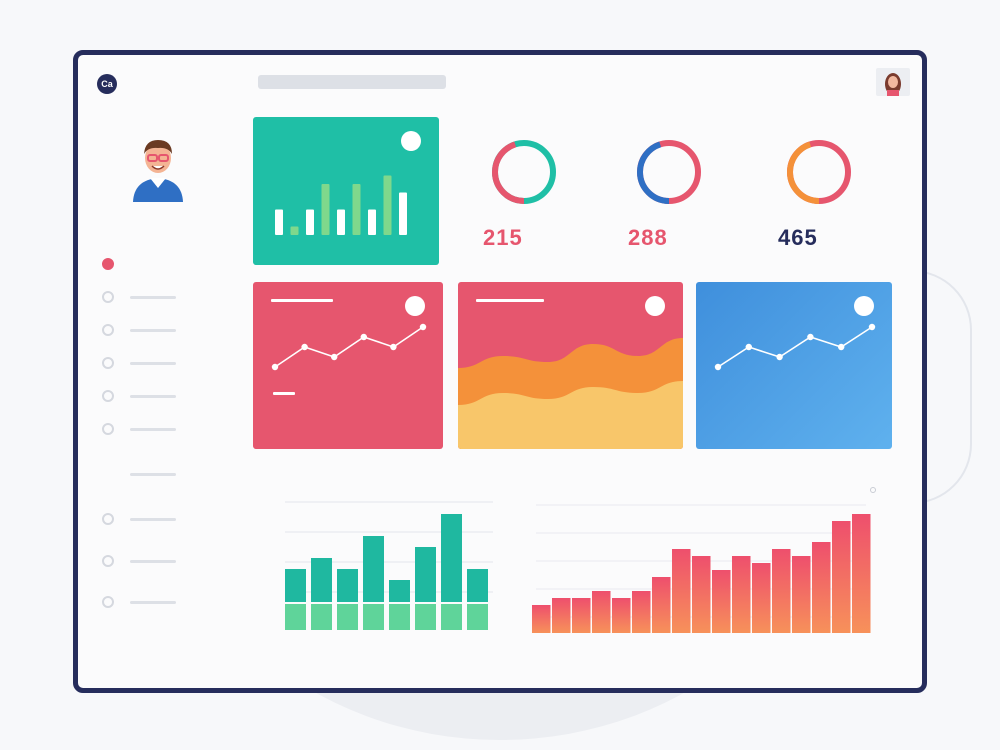 The image size is (1000, 750). What do you see at coordinates (107, 84) in the screenshot?
I see `logo-icon: Ca` at bounding box center [107, 84].